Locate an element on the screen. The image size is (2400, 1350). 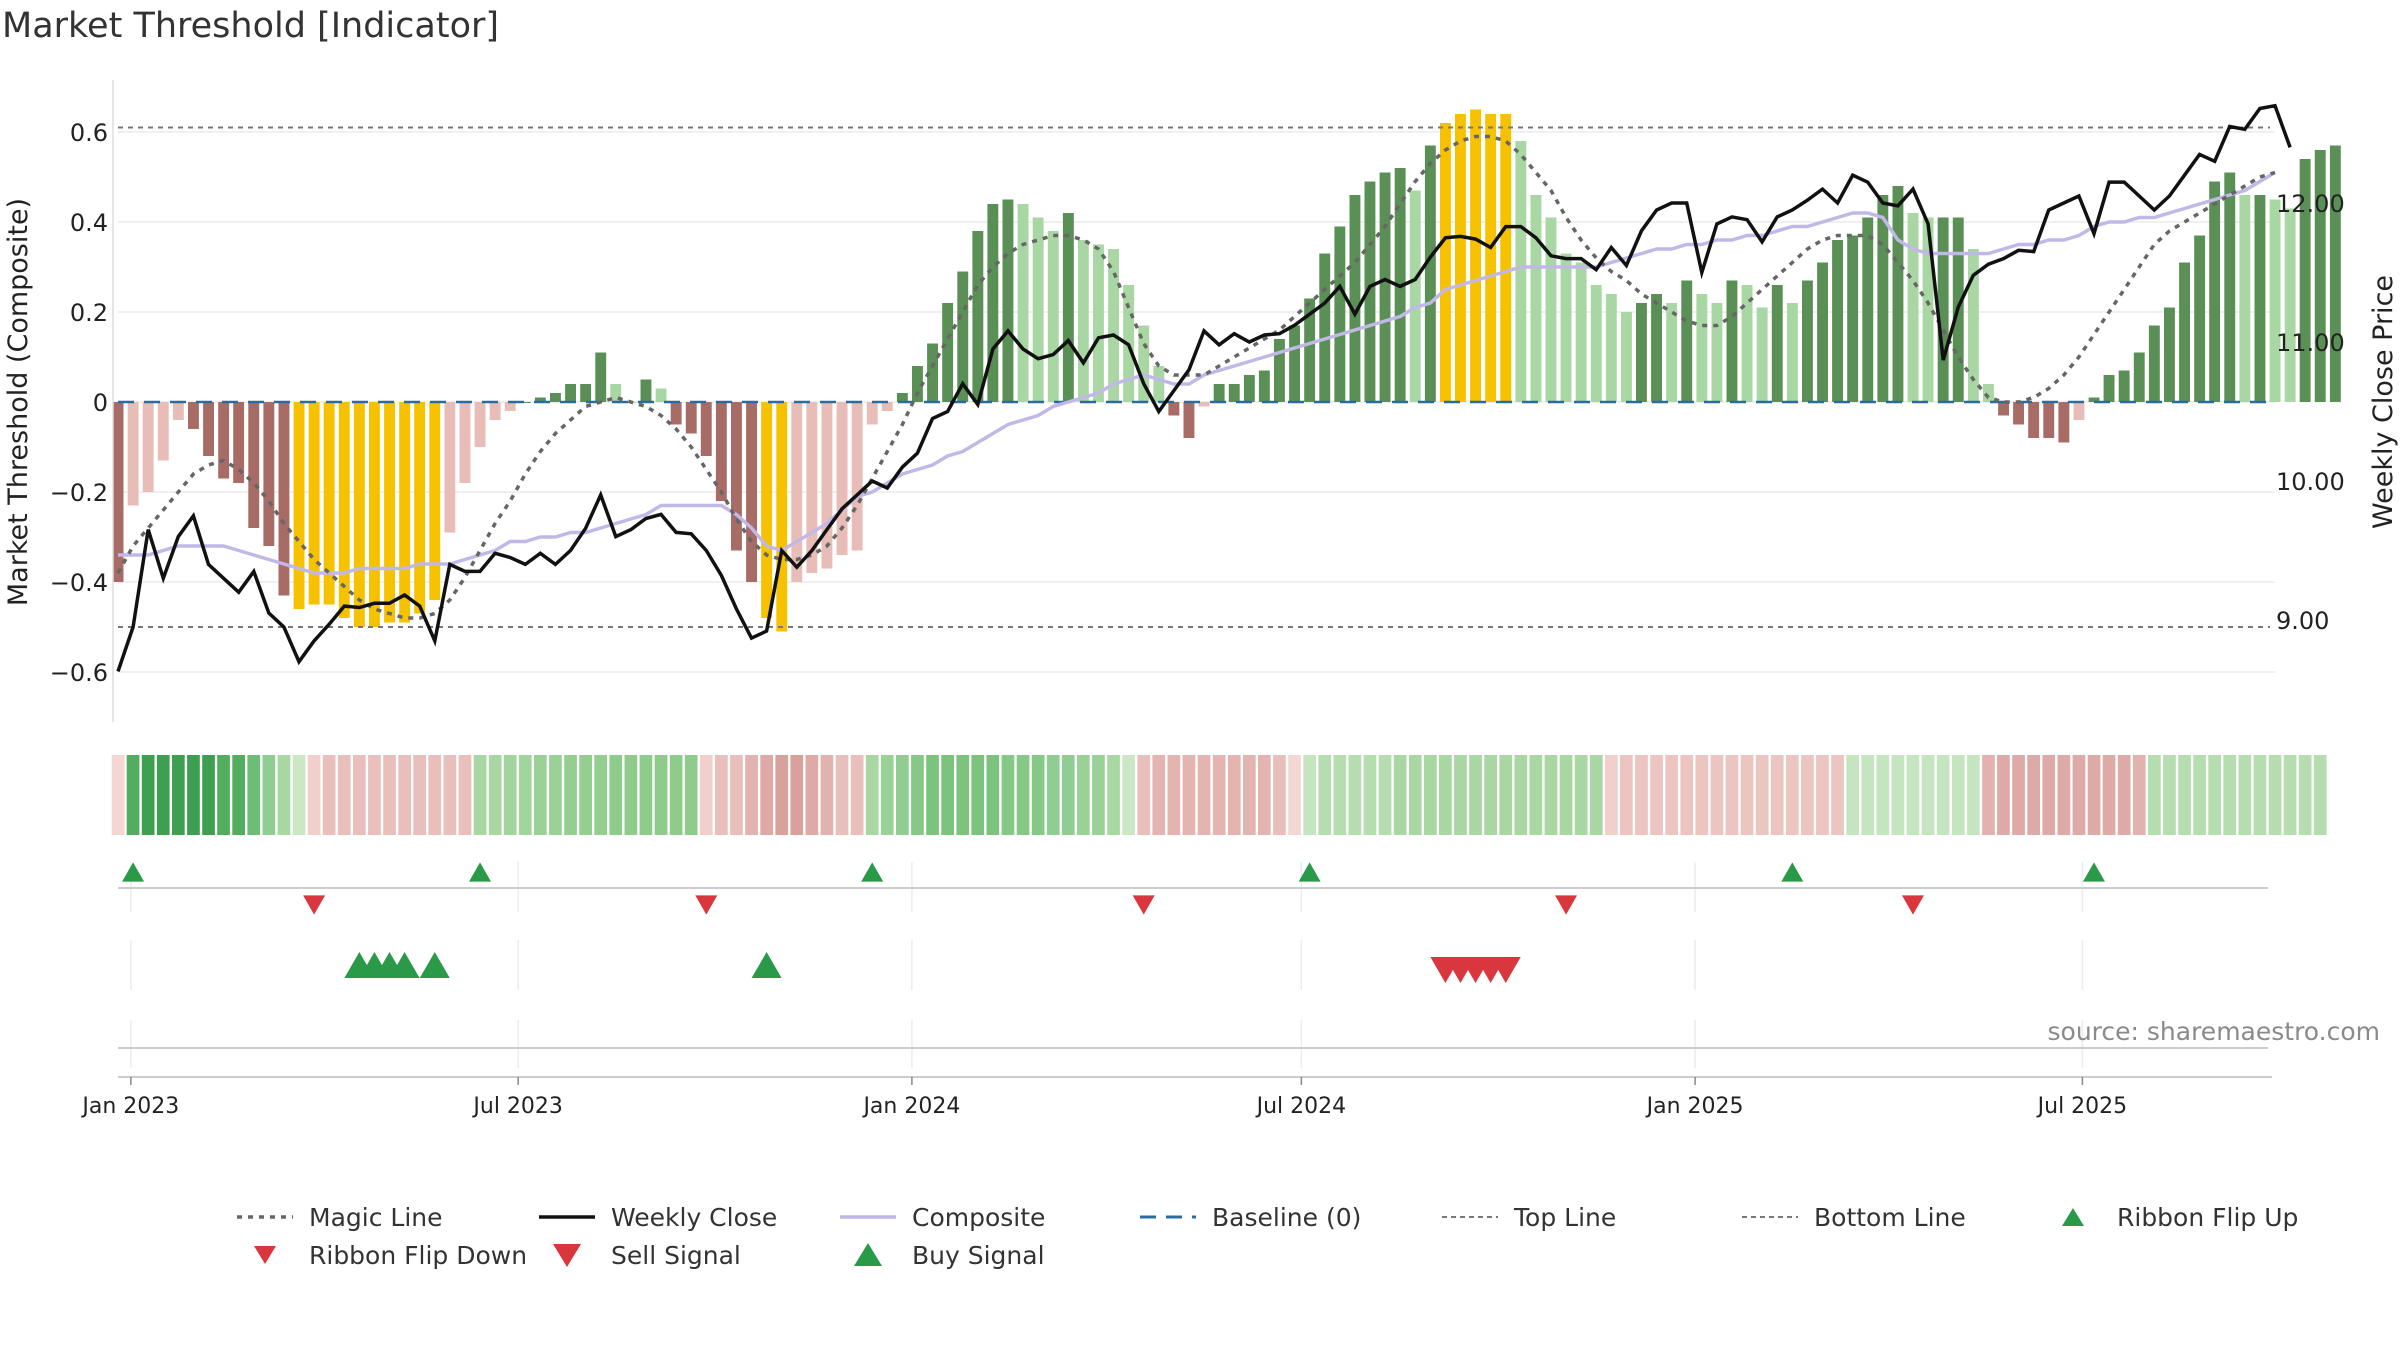
legend-label: Sell Signal is located at coordinates (676, 1255).